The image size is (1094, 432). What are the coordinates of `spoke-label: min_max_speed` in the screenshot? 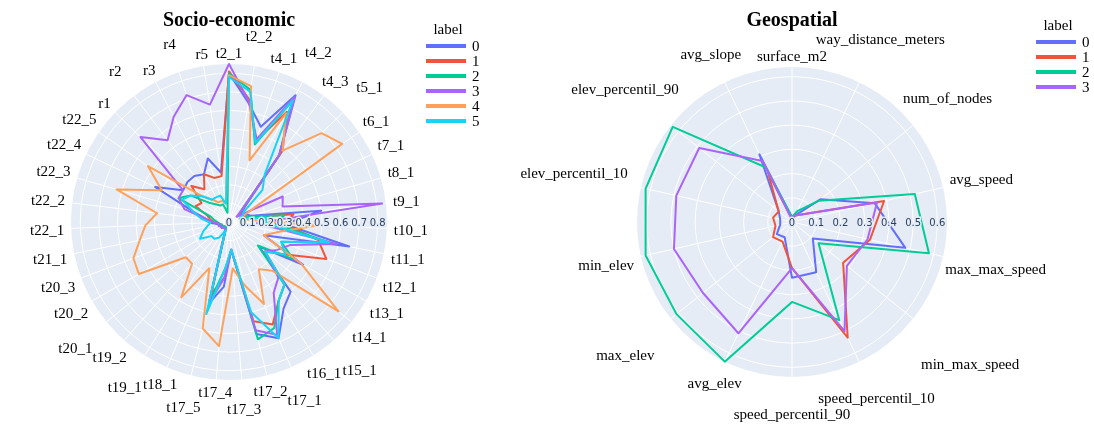 It's located at (970, 364).